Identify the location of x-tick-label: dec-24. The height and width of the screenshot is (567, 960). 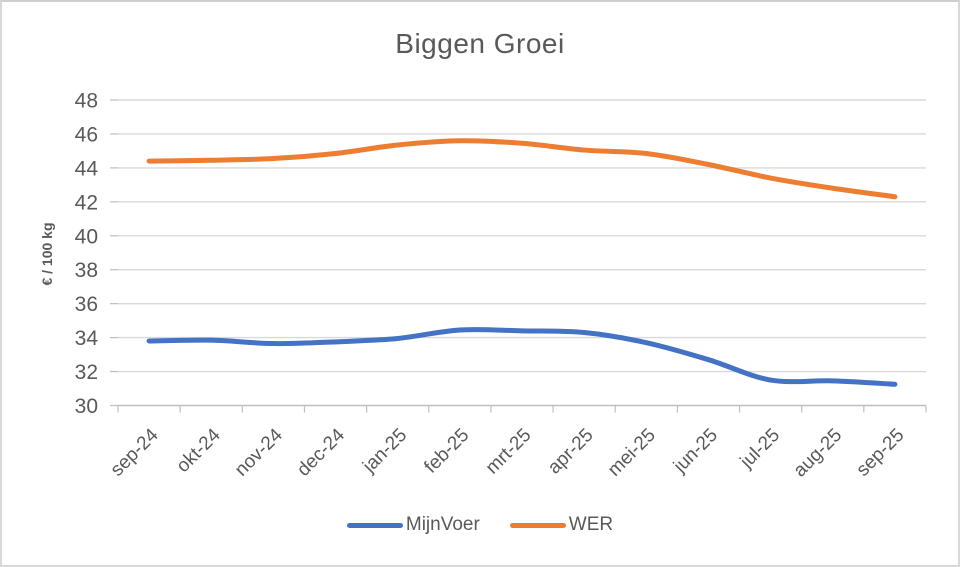
(321, 452).